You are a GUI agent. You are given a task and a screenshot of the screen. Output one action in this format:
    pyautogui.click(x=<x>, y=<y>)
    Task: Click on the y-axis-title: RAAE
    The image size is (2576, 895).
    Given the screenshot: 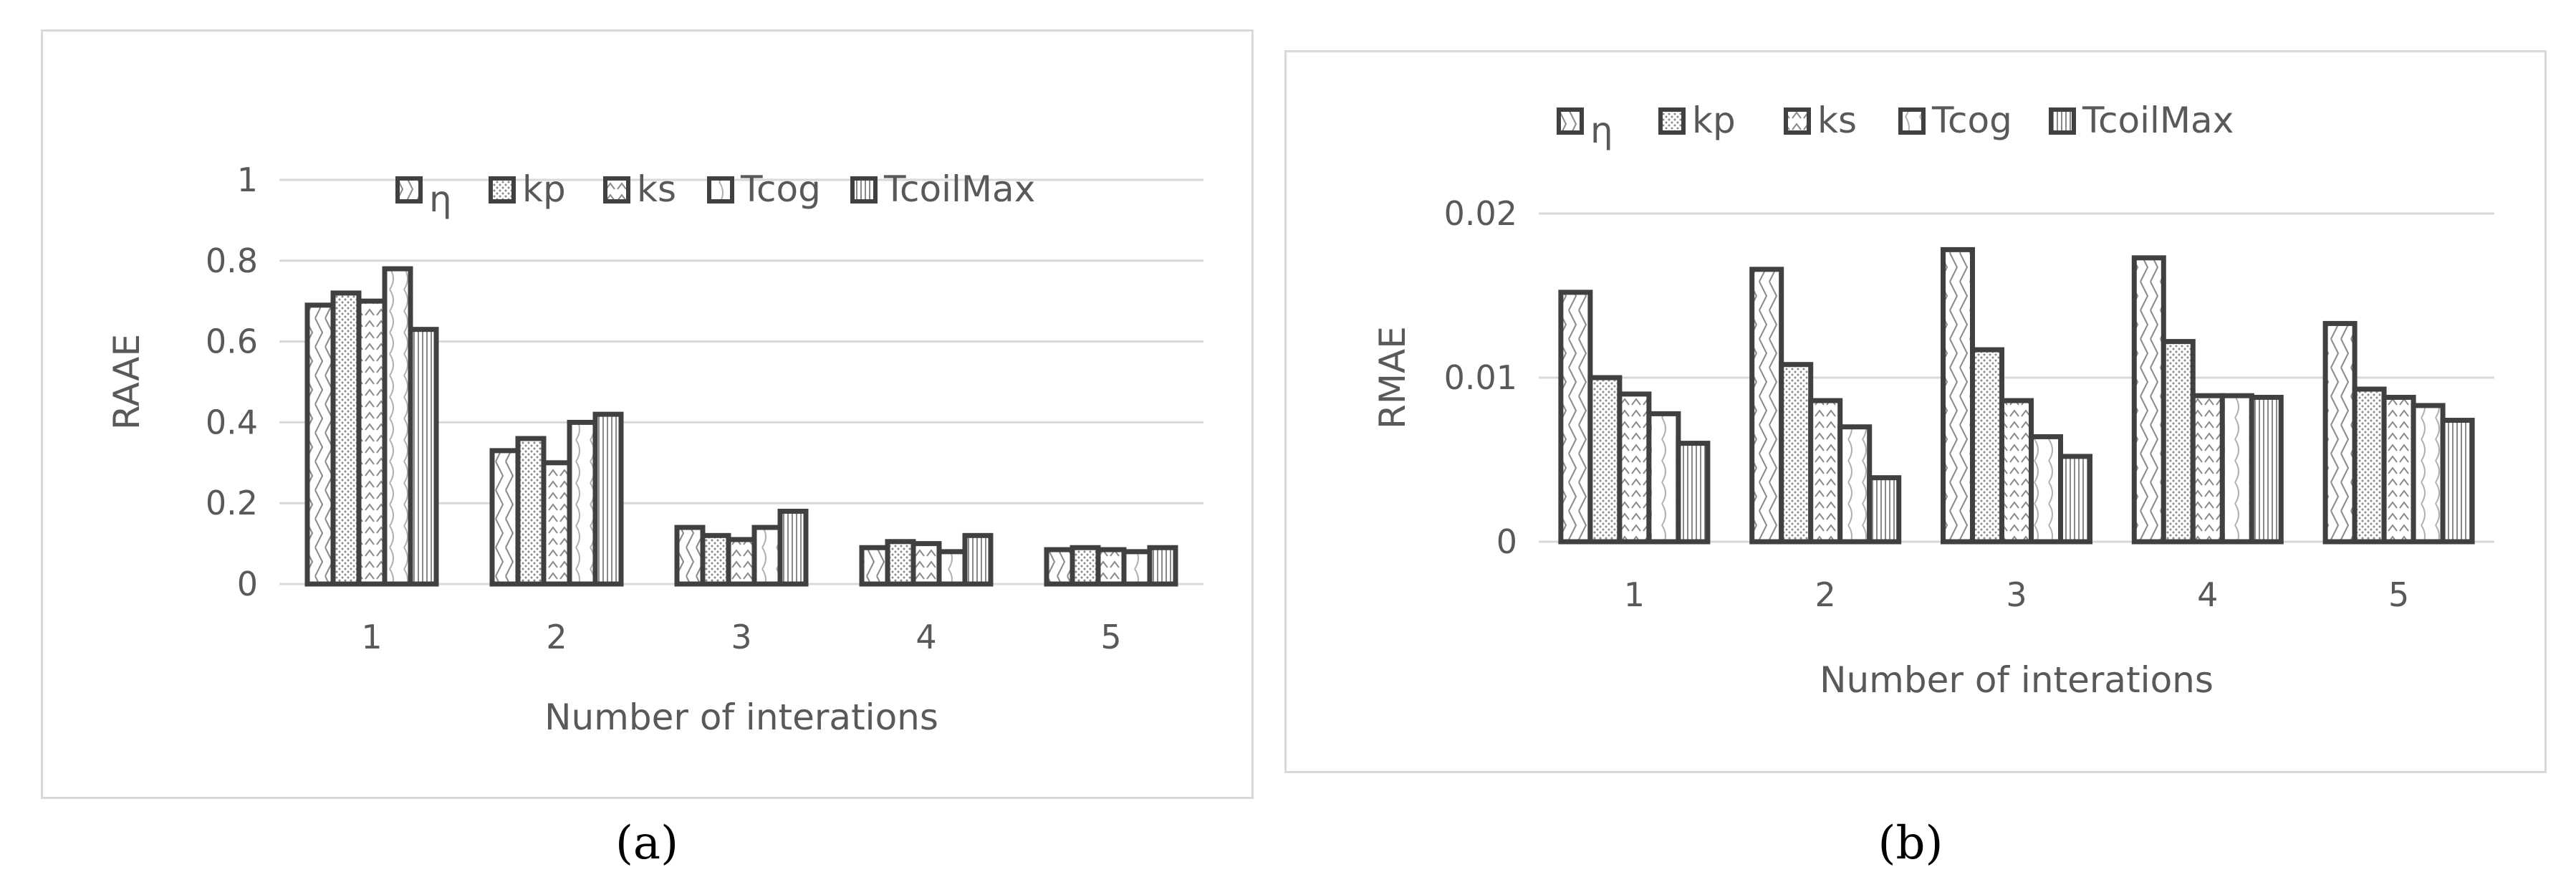 What is the action you would take?
    pyautogui.click(x=127, y=382)
    